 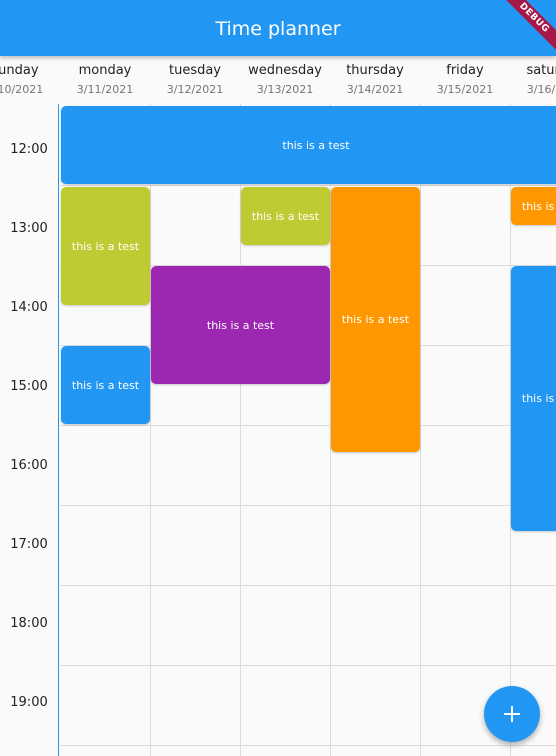 I want to click on day-header-monday: monday 3/11/2021, so click(x=105, y=80).